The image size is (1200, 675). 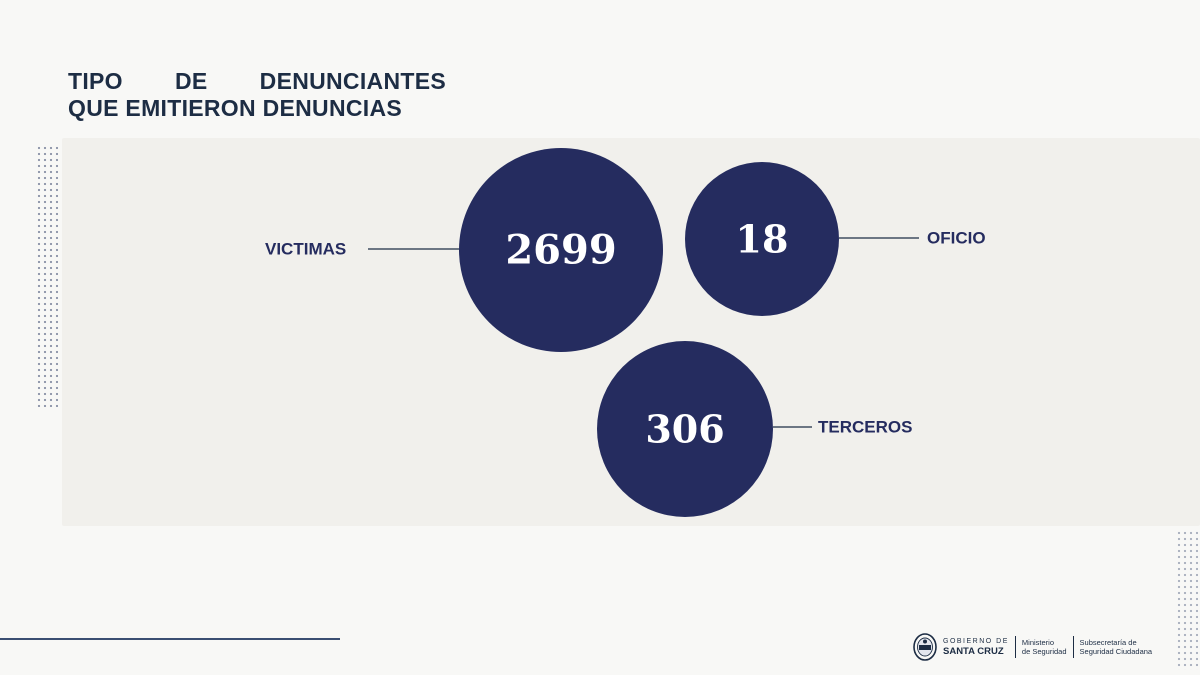 I want to click on footer-divider-line, so click(x=170, y=639).